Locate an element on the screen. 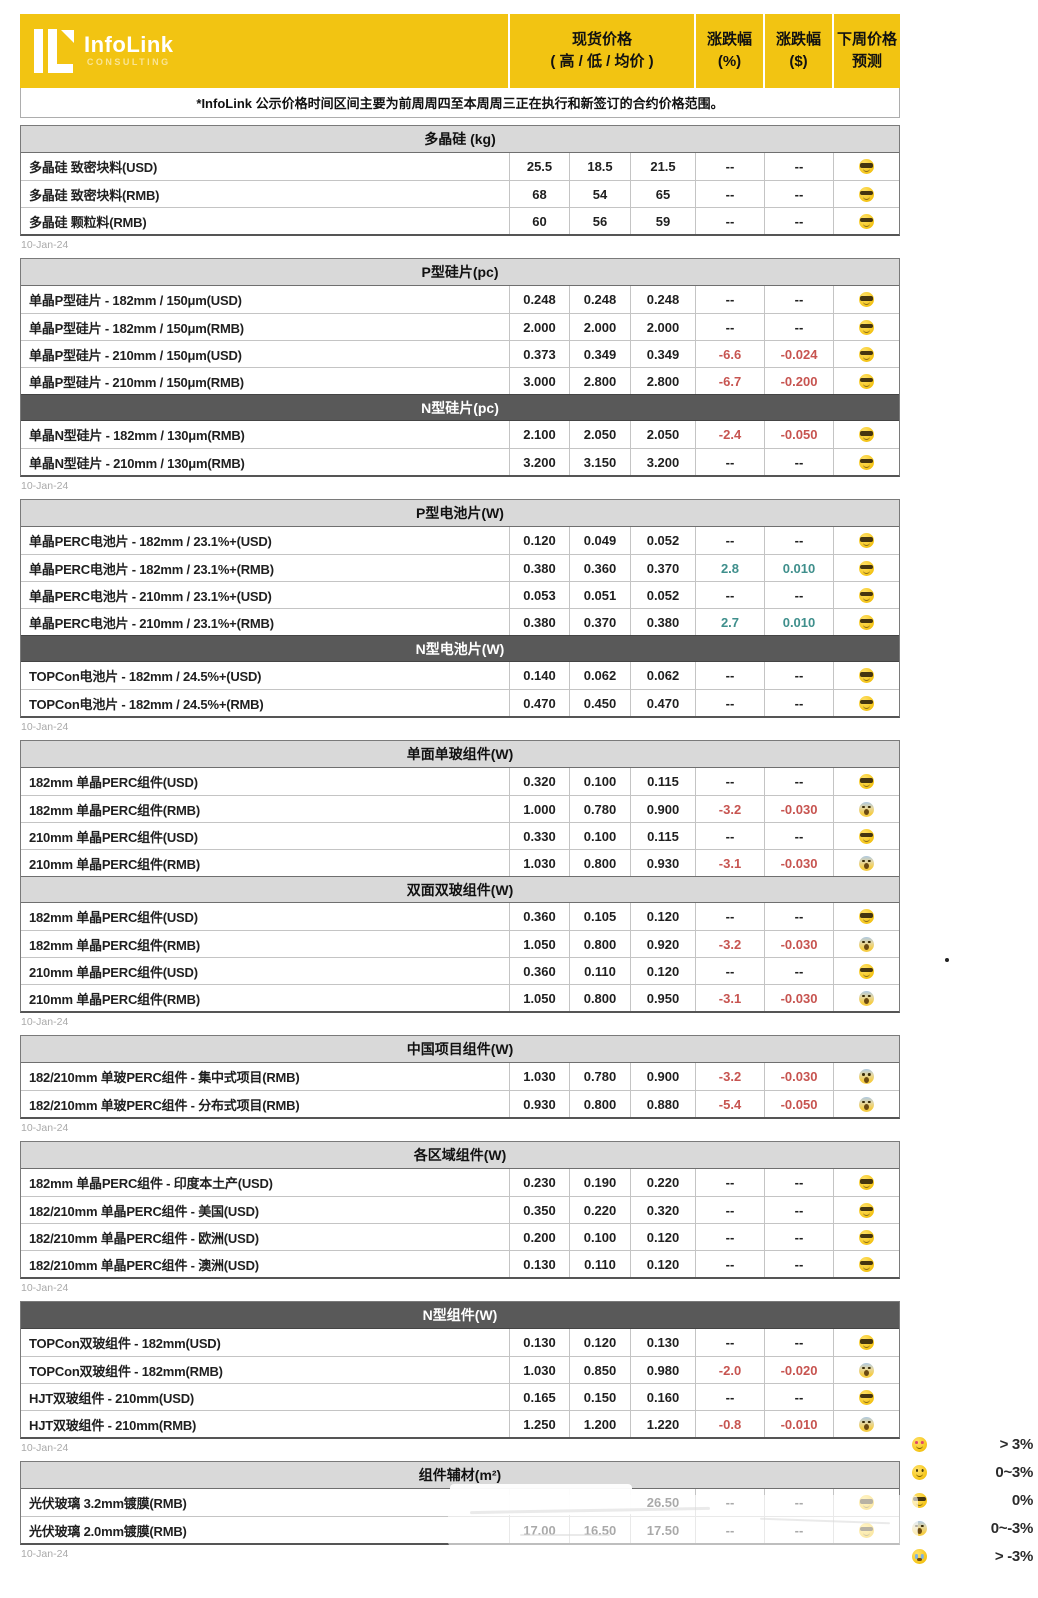 The height and width of the screenshot is (1598, 1038). price-high-cell: 60 is located at coordinates (539, 221).